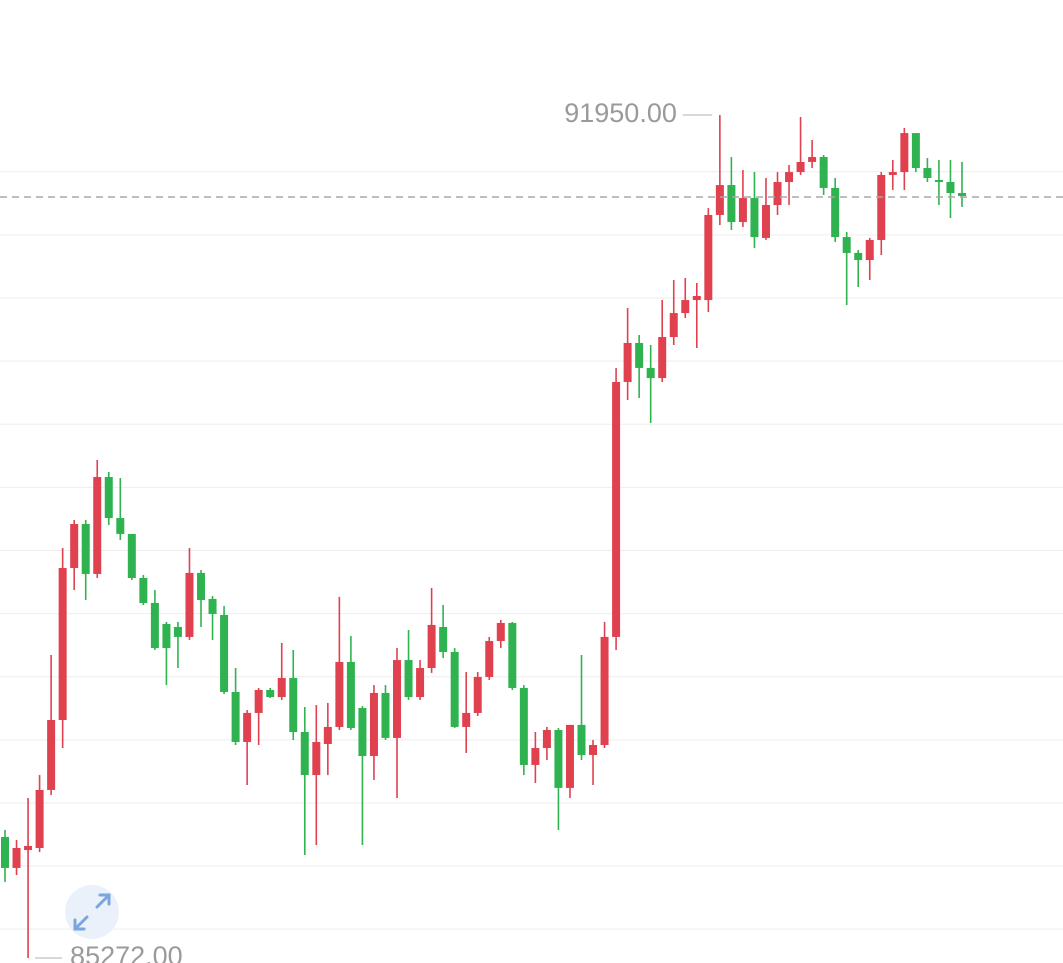  I want to click on min-label: 85272.00, so click(126, 952).